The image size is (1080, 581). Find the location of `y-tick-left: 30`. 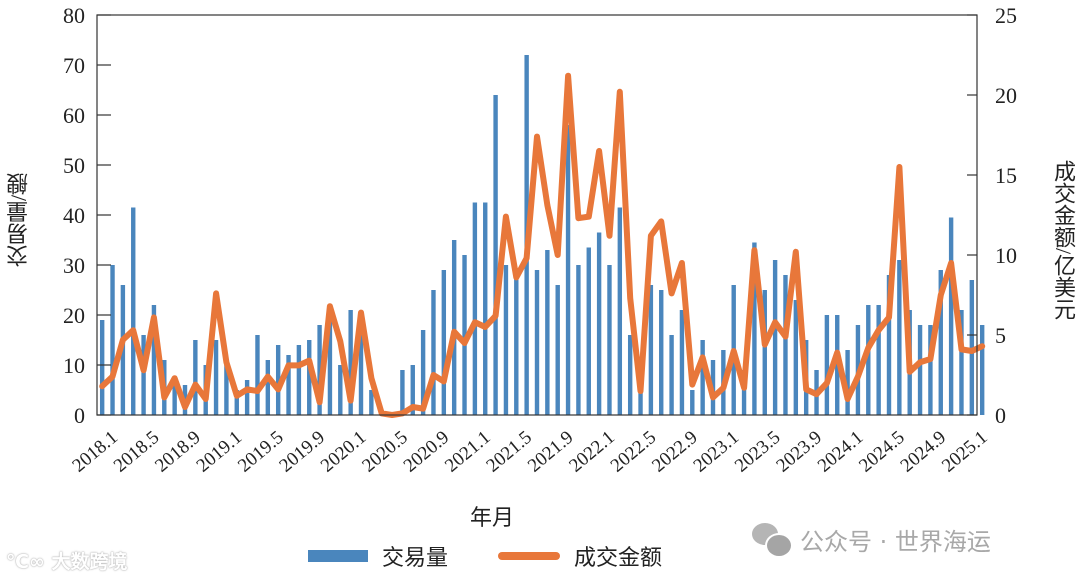

y-tick-left: 30 is located at coordinates (74, 265).